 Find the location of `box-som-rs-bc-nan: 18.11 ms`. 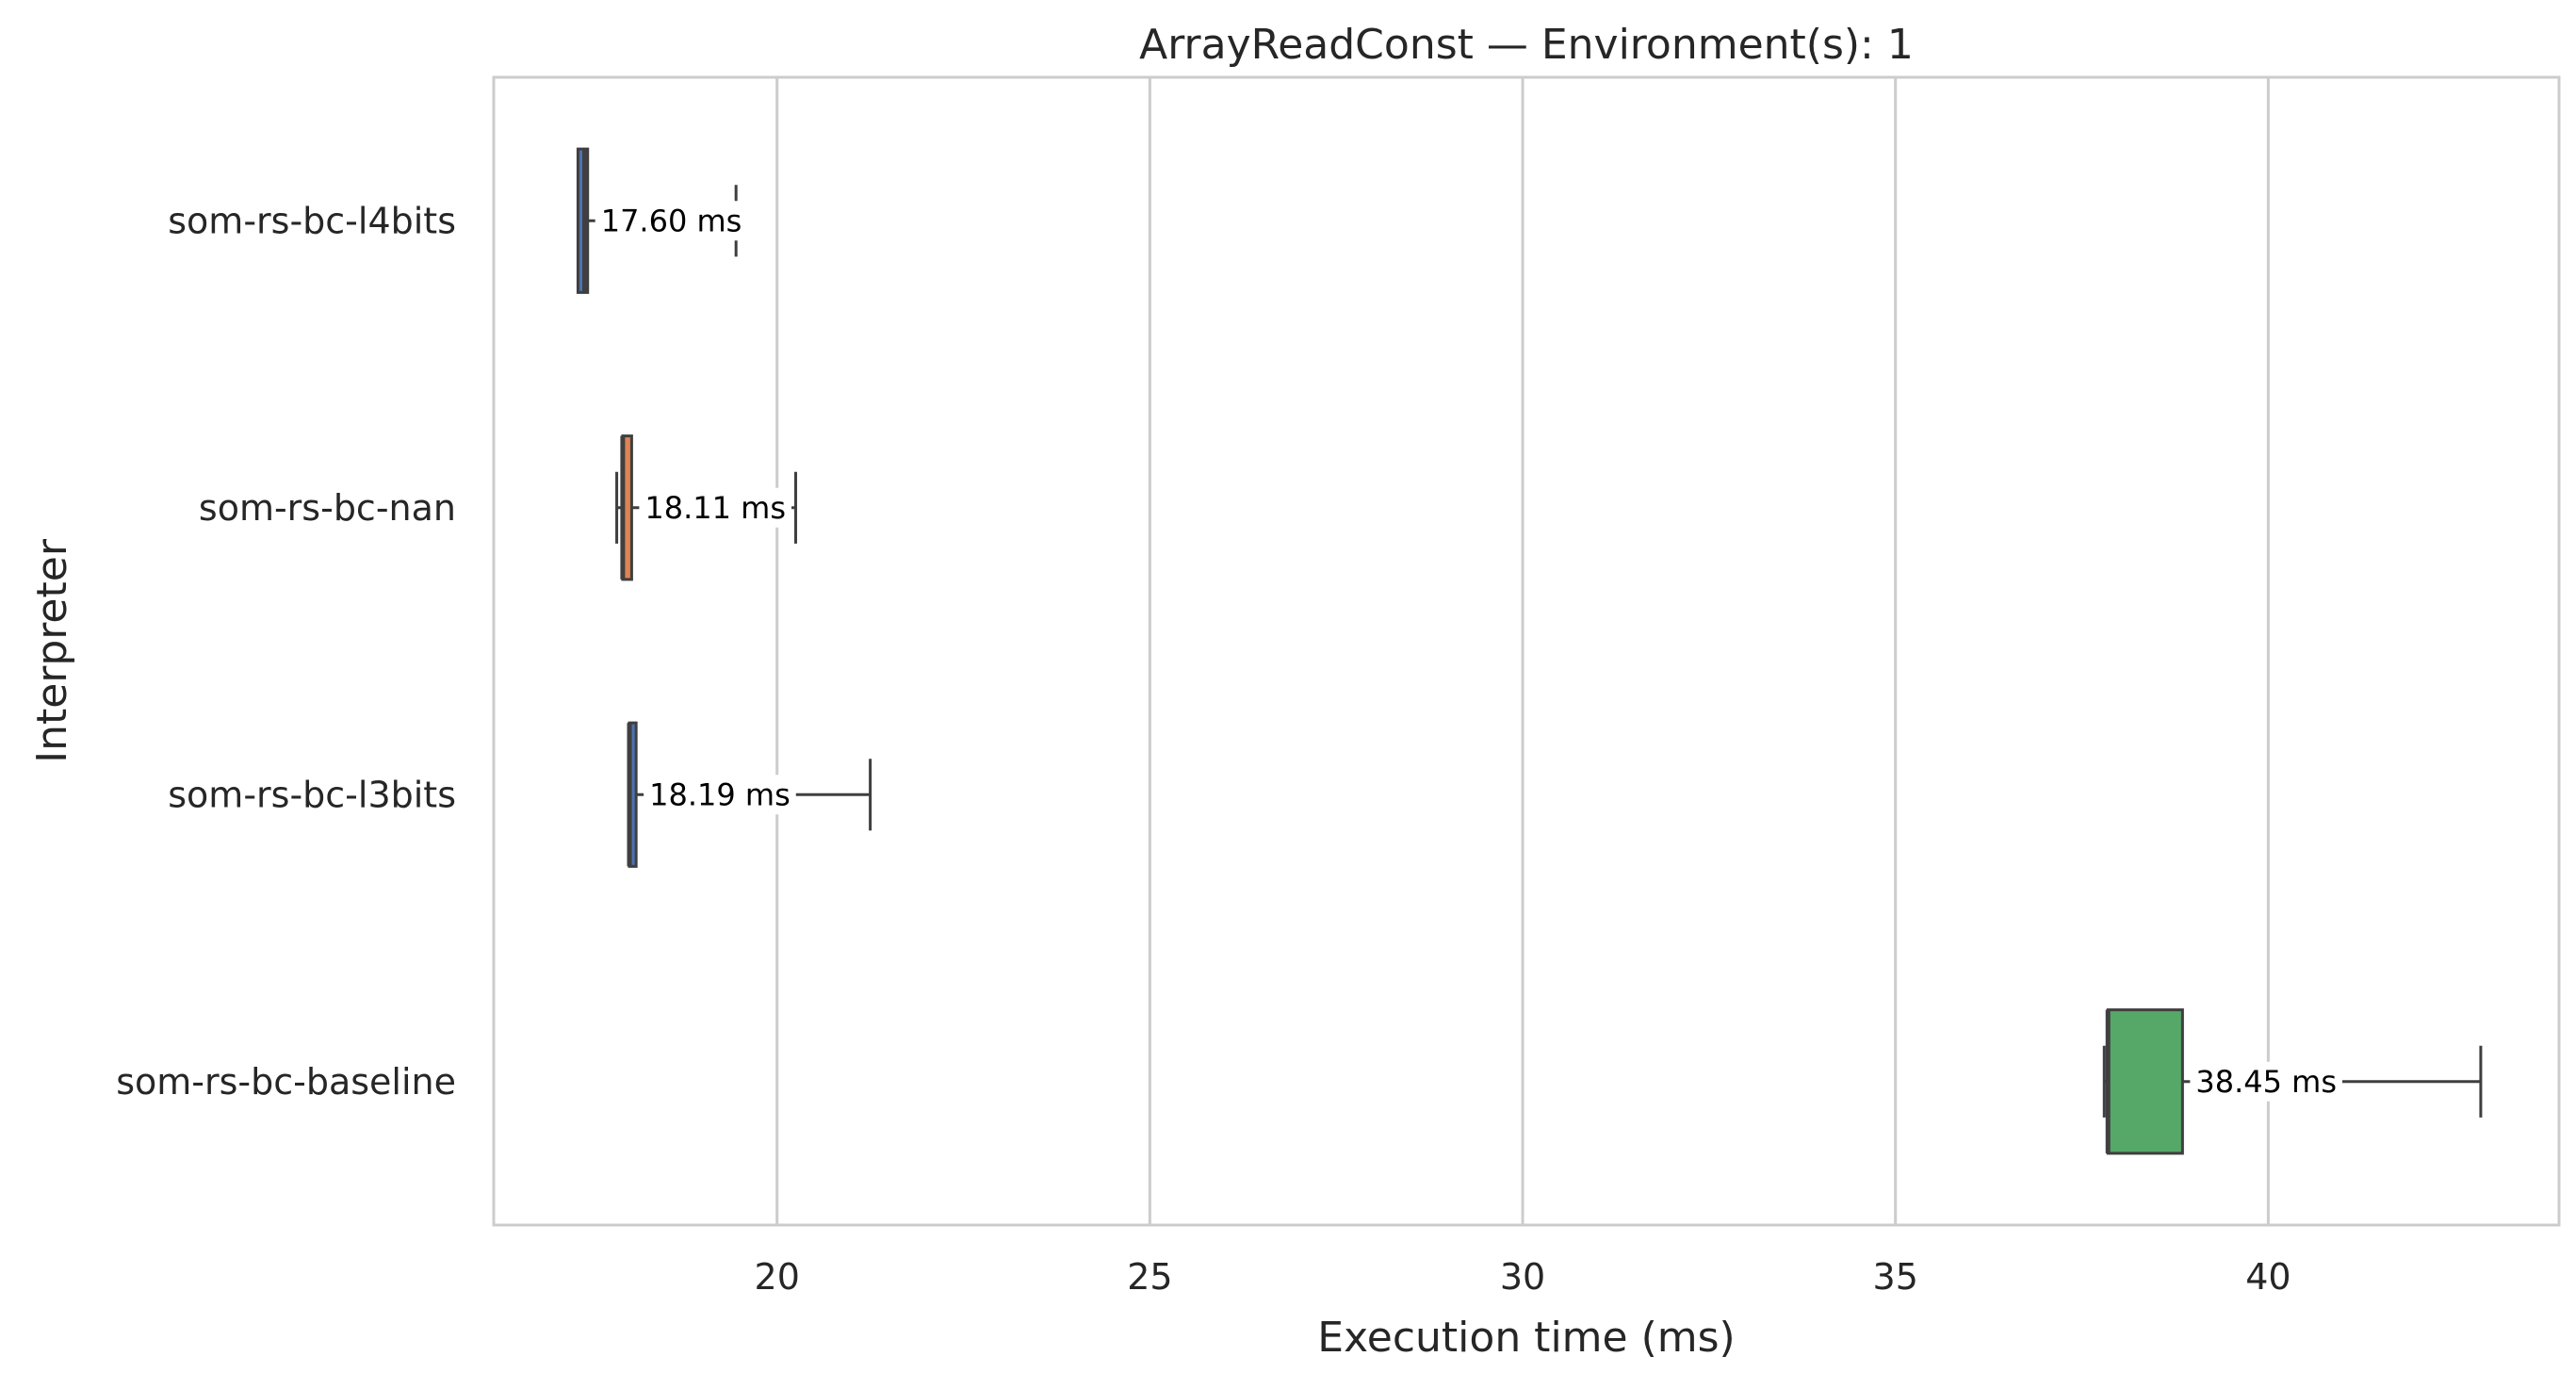

box-som-rs-bc-nan: 18.11 ms is located at coordinates (706, 508).